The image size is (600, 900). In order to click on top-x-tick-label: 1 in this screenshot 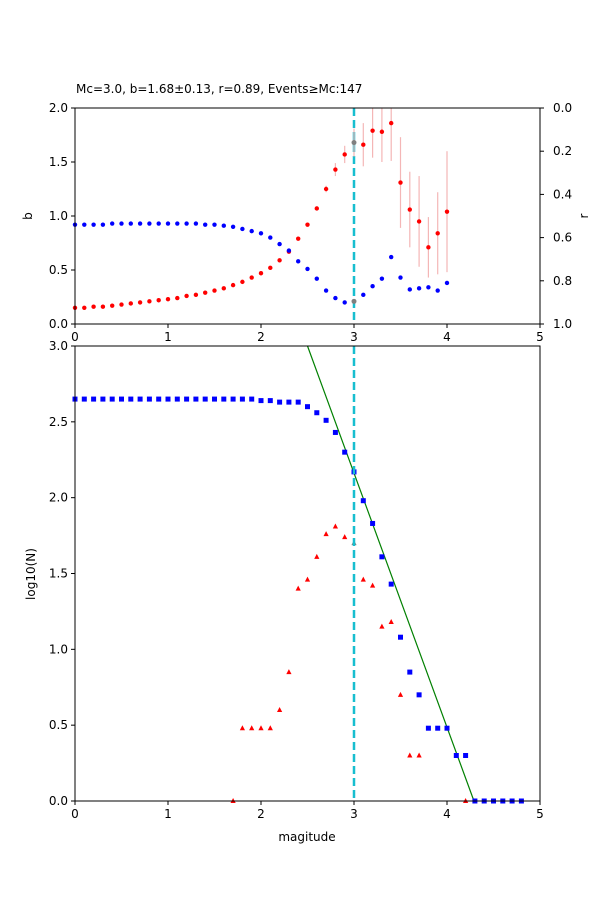, I will do `click(168, 337)`.